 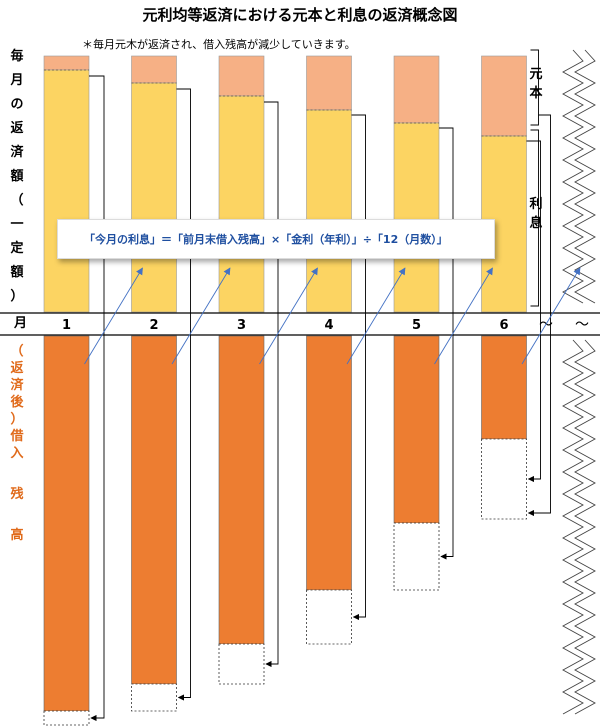 I want to click on month-tick-label: 4, so click(x=328, y=325).